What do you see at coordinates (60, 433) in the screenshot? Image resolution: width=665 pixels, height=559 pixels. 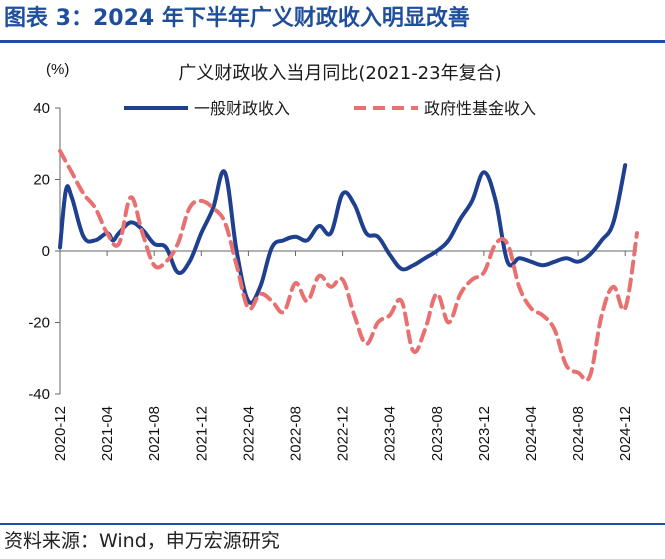 I see `x-tick-label: 2020-12` at bounding box center [60, 433].